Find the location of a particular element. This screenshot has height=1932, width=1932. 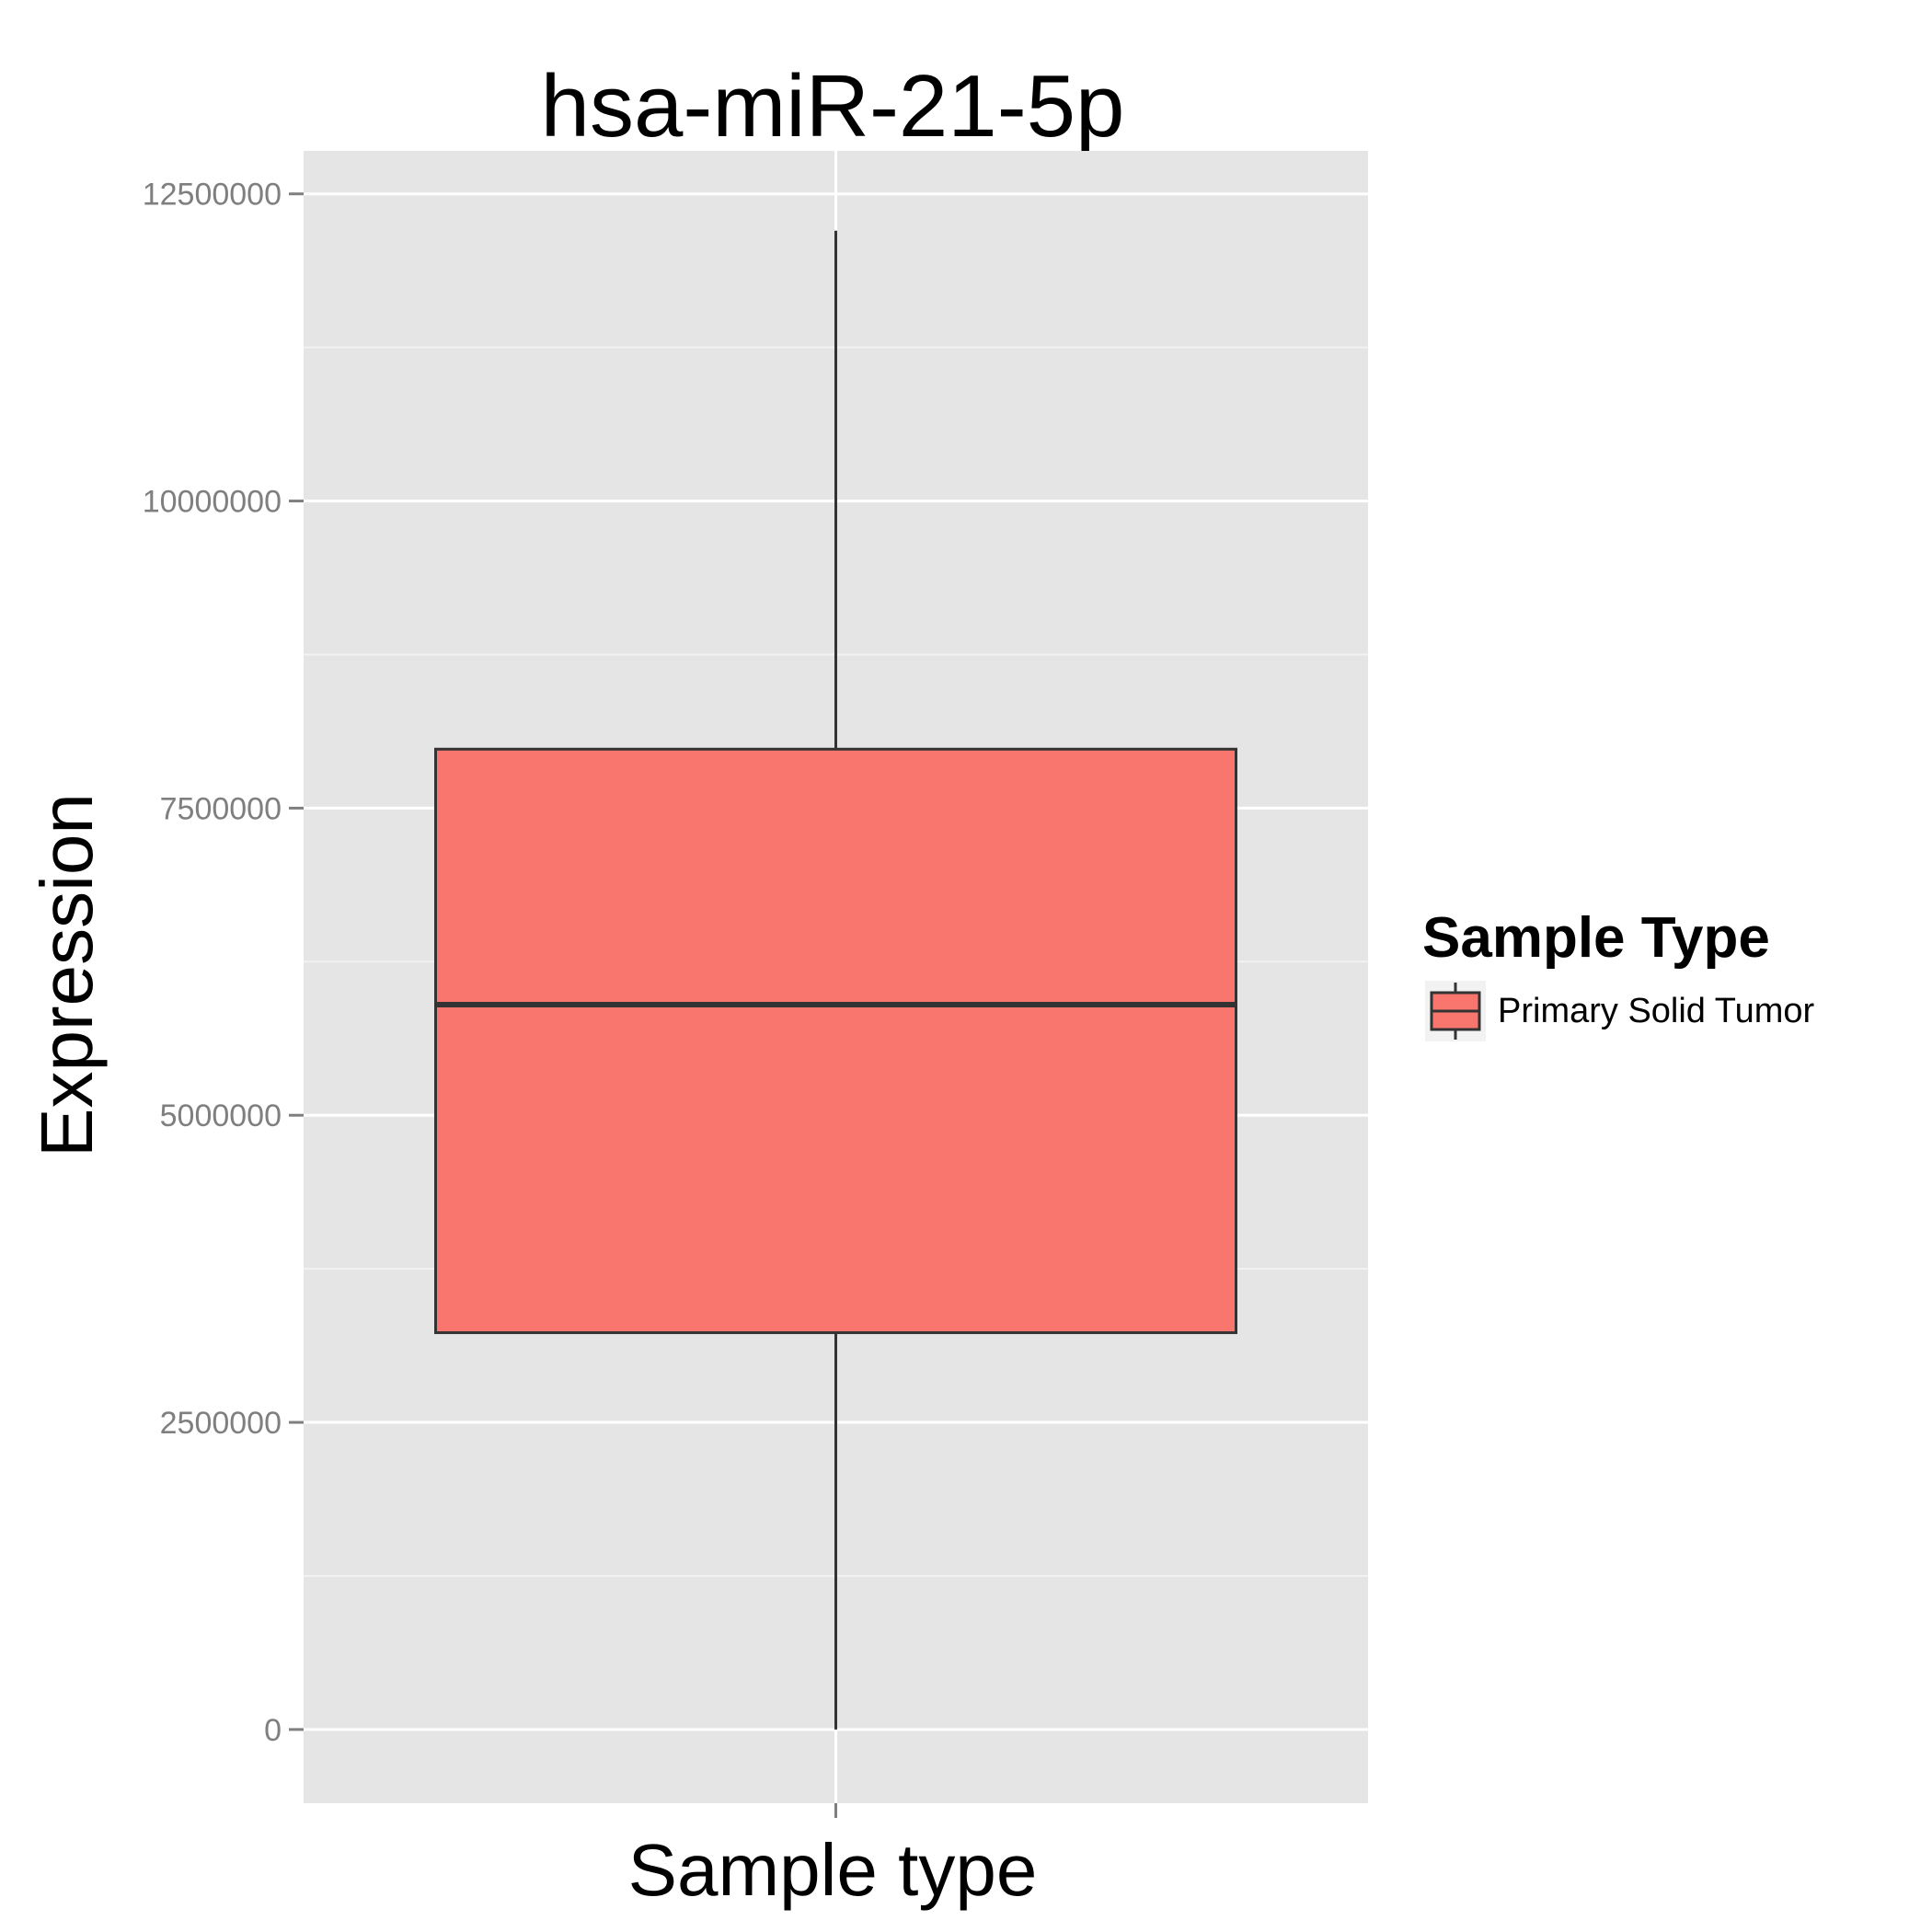

legend-label-primary-solid-tumor: Primary Solid Tumor is located at coordinates (1656, 1011).